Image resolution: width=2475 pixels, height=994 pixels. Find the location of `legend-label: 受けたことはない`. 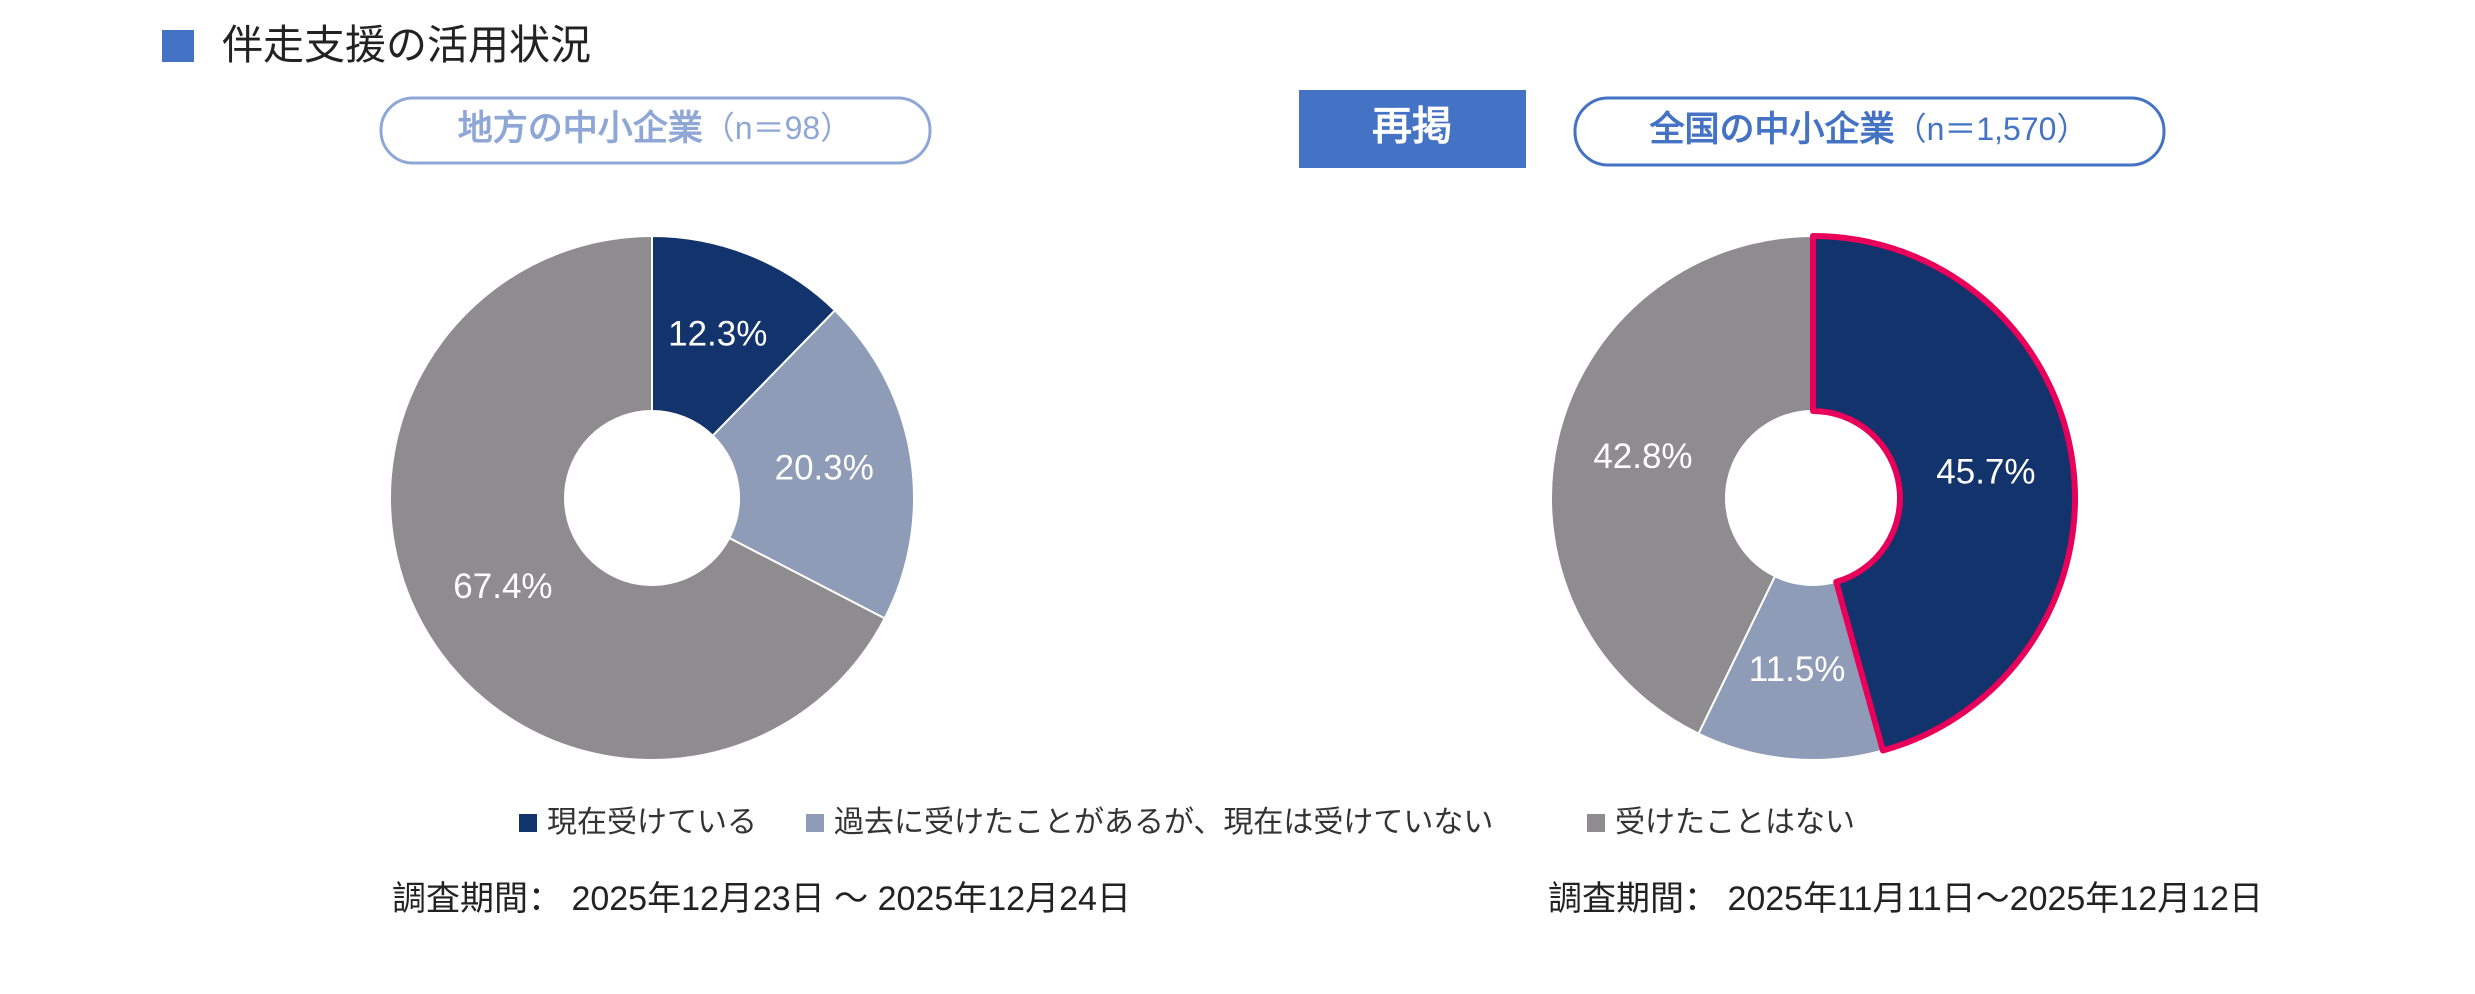

legend-label: 受けたことはない is located at coordinates (1735, 822).